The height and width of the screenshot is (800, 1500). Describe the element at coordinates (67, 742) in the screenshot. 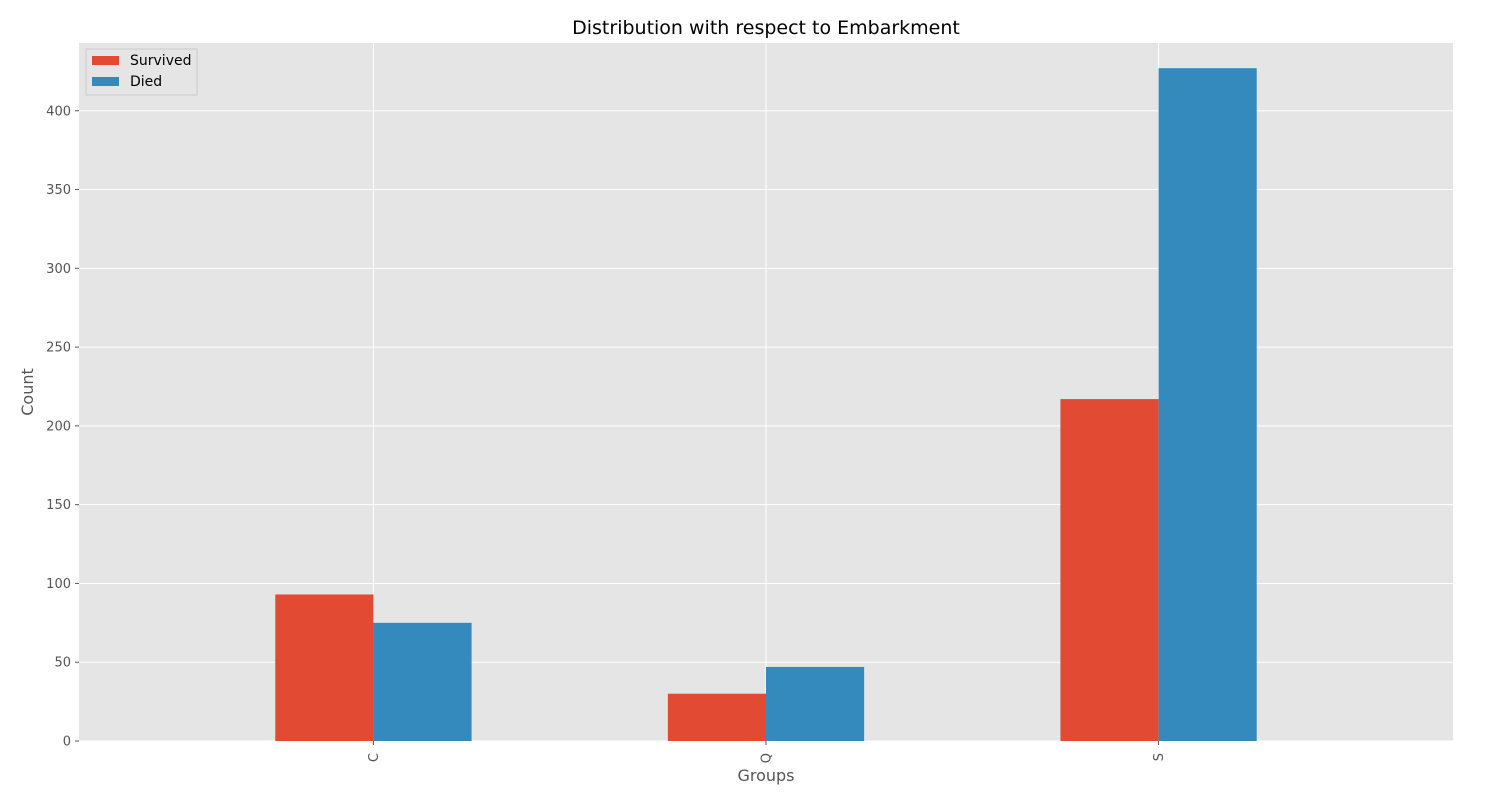

I see `y-tick-label: 0` at that location.